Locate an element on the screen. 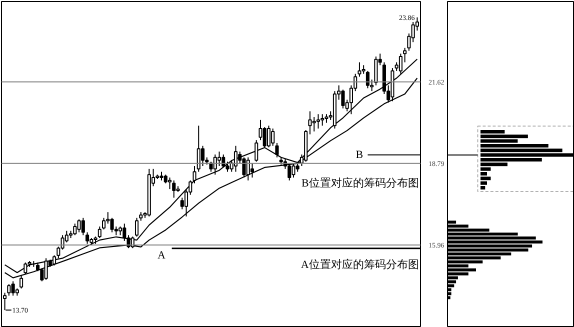 This screenshot has width=574, height=327. annotation: A位置对应的筹码分布图 is located at coordinates (359, 264).